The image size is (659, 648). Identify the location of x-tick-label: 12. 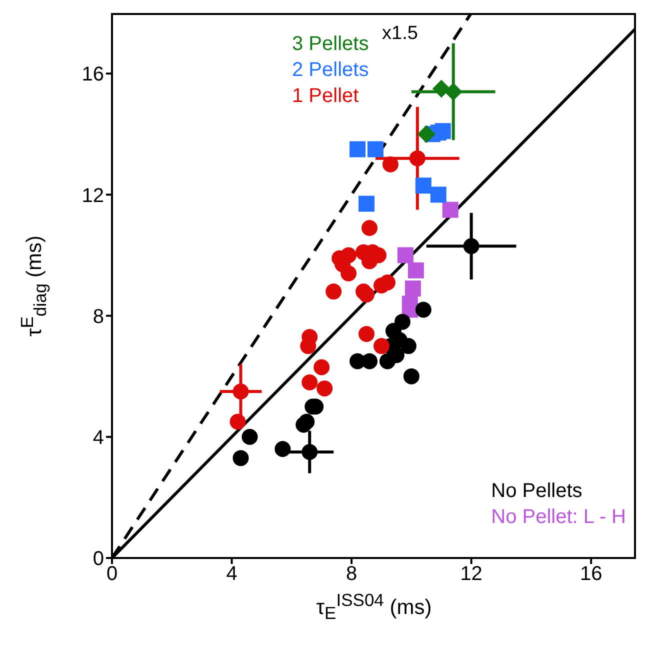
(471, 574).